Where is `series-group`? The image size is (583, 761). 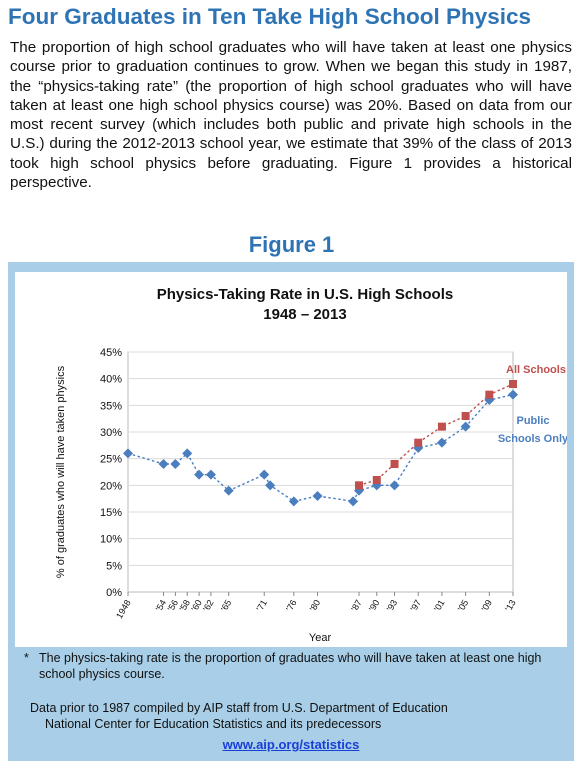
series-group is located at coordinates (320, 443).